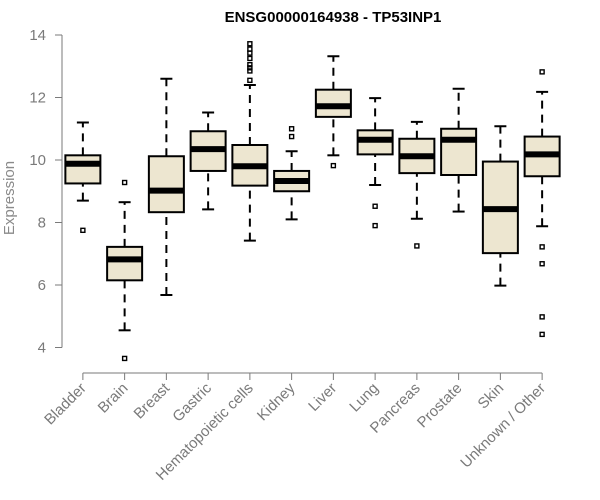  What do you see at coordinates (65, 404) in the screenshot?
I see `x-tick-label: Bladder` at bounding box center [65, 404].